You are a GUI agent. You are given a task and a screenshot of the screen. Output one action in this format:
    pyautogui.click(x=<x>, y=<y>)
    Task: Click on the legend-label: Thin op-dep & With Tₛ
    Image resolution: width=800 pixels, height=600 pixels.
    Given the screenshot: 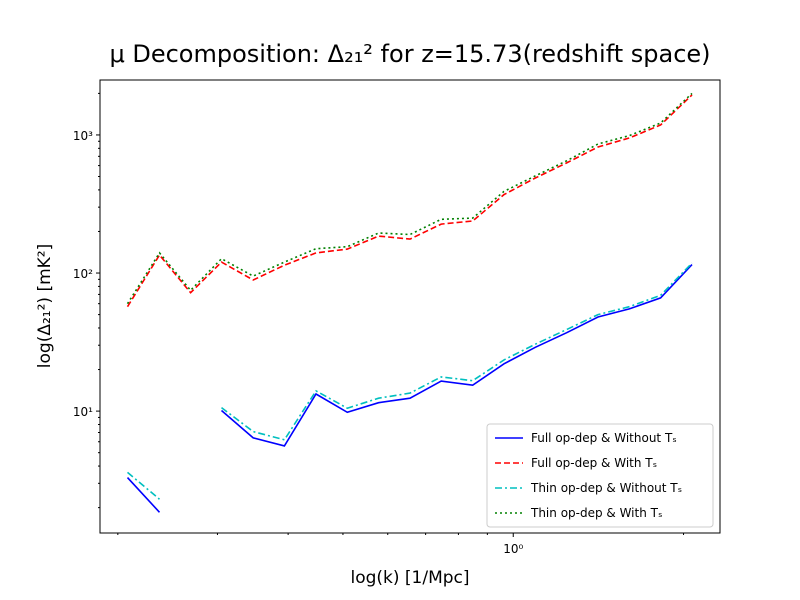 What is the action you would take?
    pyautogui.click(x=596, y=513)
    